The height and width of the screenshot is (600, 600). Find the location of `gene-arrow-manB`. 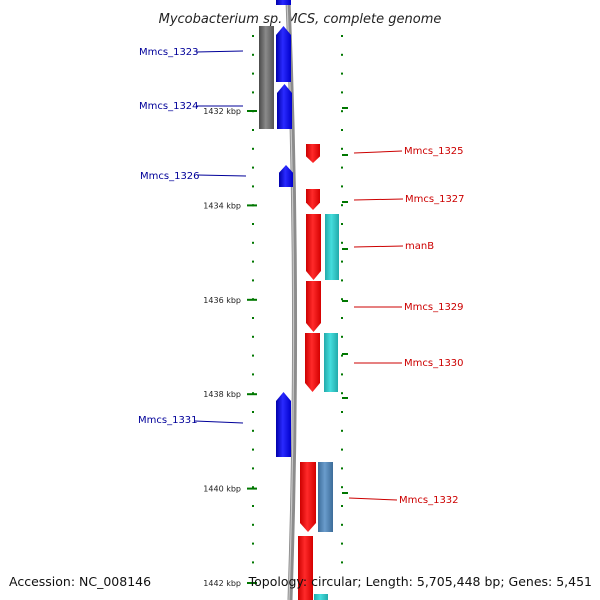

gene-arrow-manB is located at coordinates (313, 247).